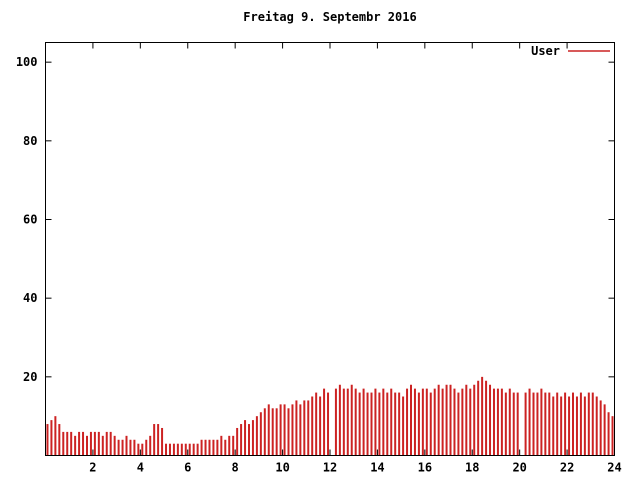  Describe the element at coordinates (425, 468) in the screenshot. I see `x-tick-label: 16` at that location.